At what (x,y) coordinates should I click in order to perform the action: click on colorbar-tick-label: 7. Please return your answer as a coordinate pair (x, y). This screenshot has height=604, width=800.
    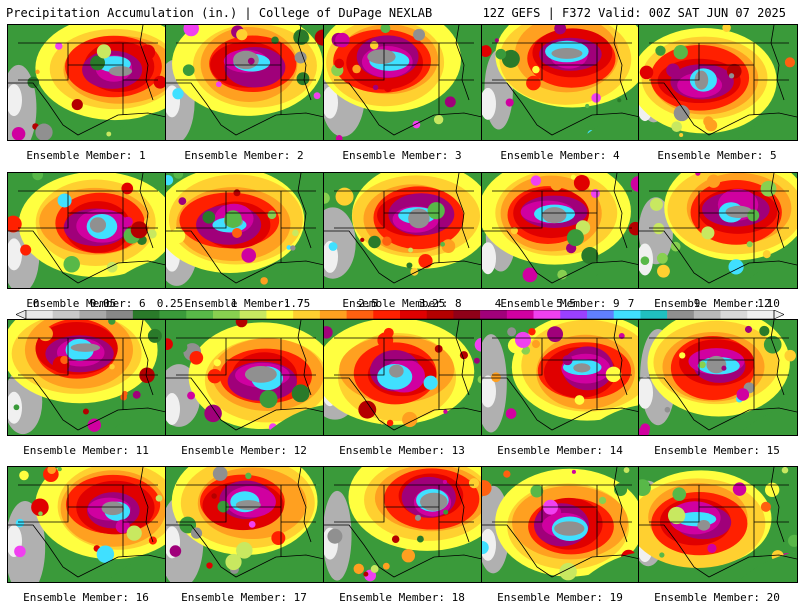
    Looking at the image, I should click on (631, 303).